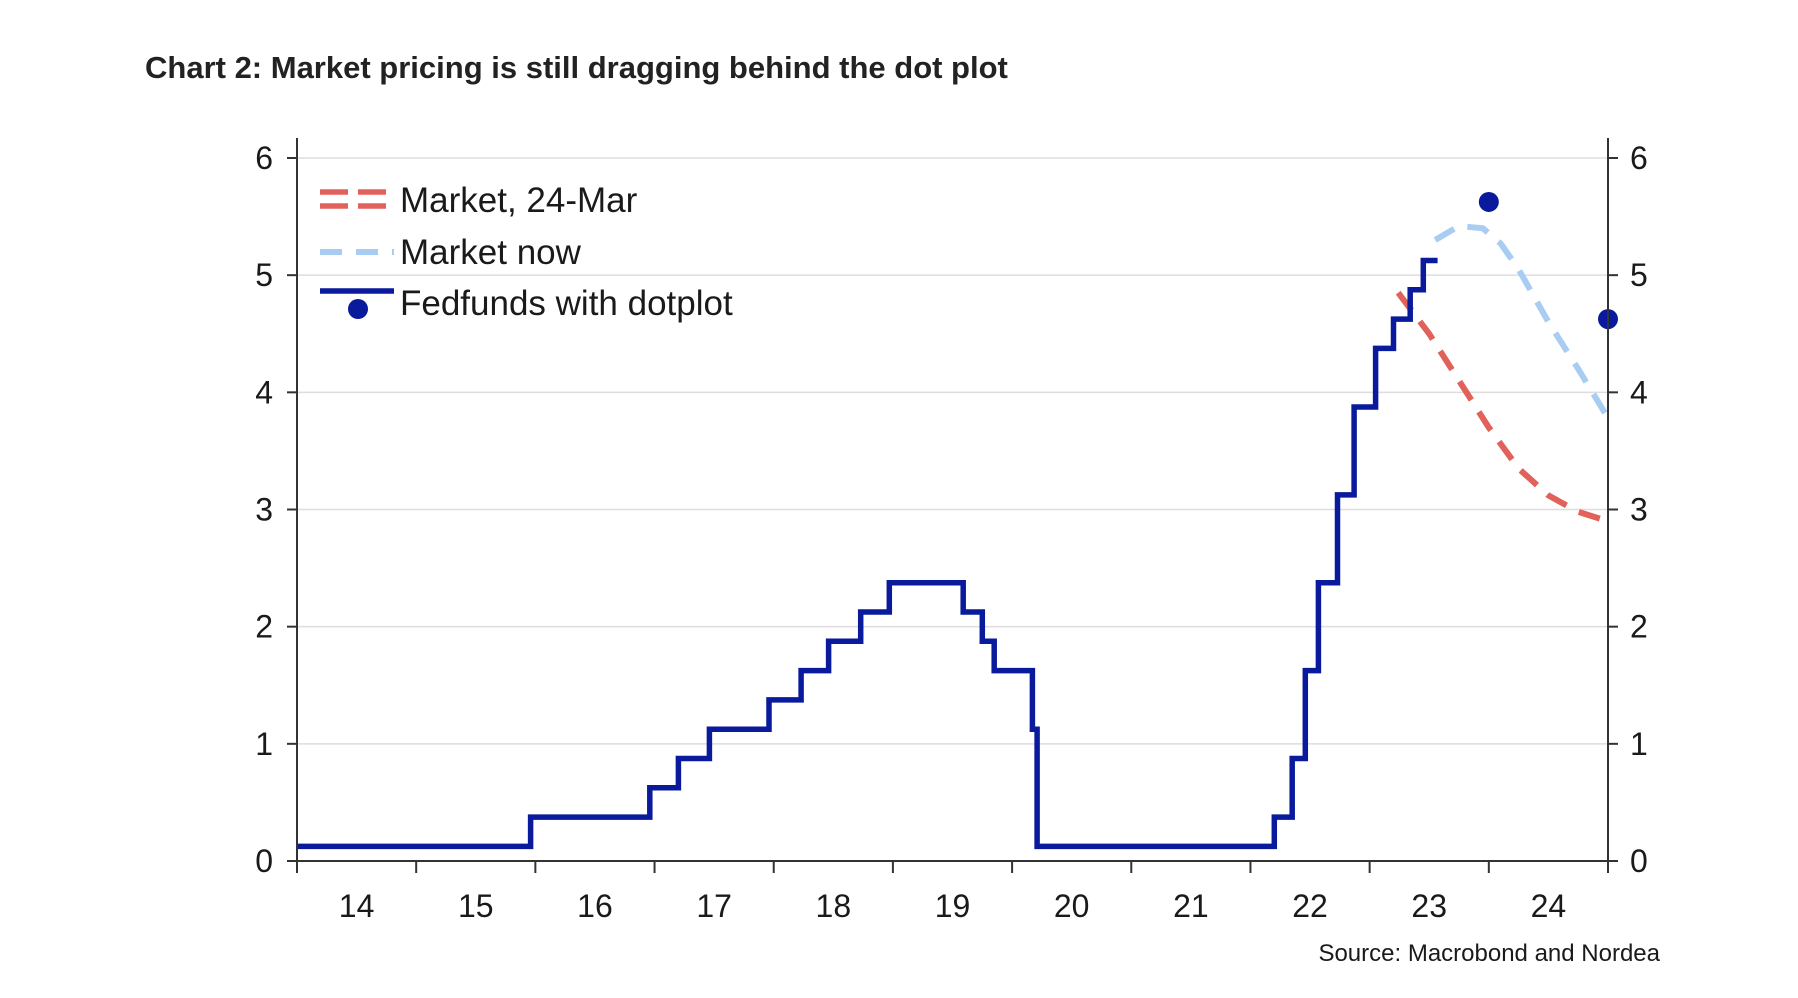 This screenshot has width=1798, height=998. Describe the element at coordinates (476, 906) in the screenshot. I see `x-tick-label-15: 15` at that location.